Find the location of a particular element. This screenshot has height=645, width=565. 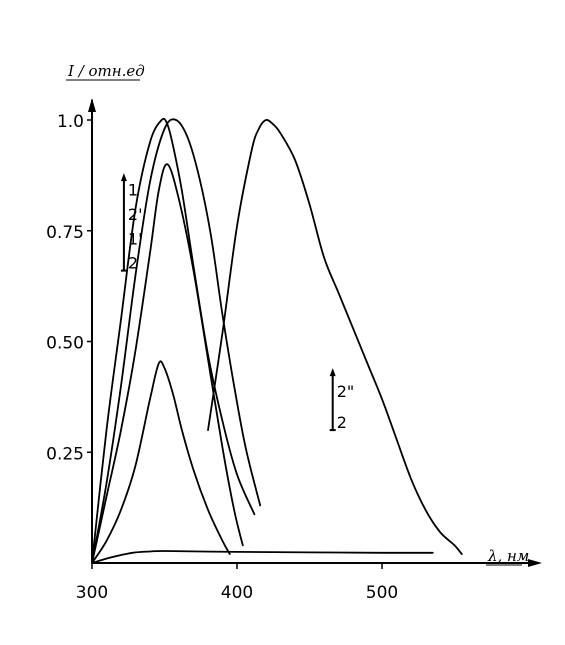

annotation-label: 1' is located at coordinates (135, 238).